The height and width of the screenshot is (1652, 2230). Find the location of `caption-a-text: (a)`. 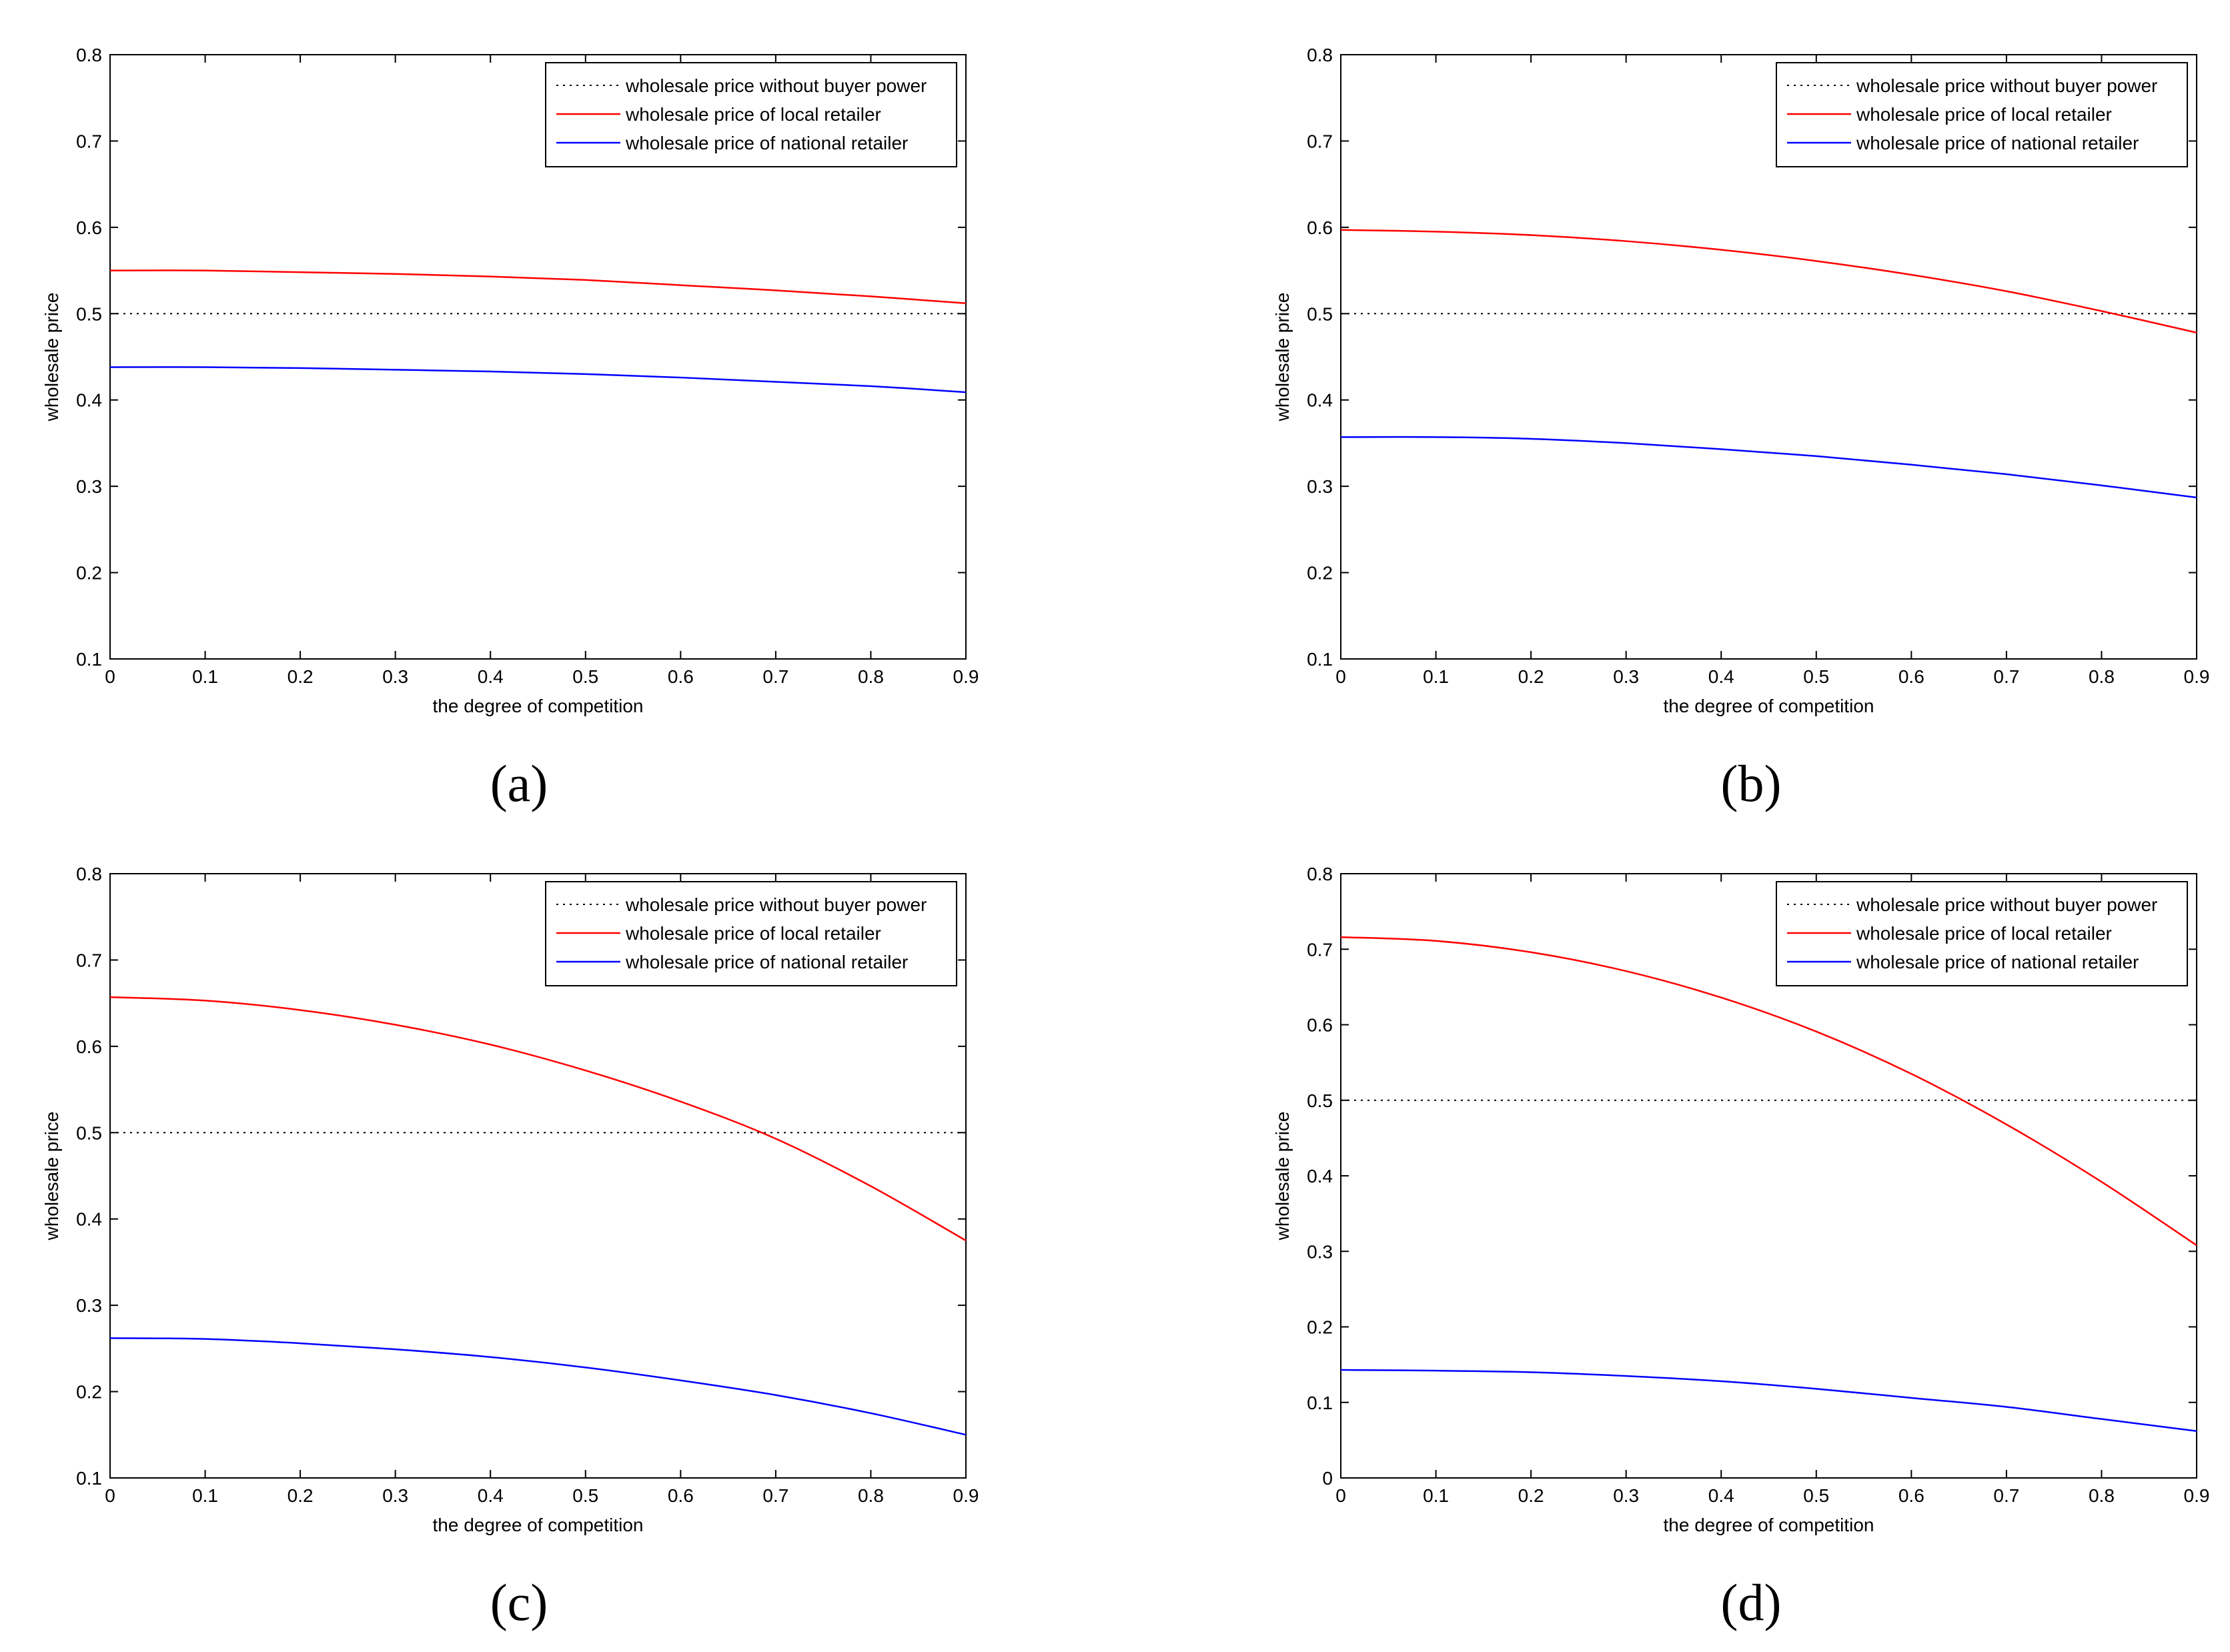

caption-a-text: (a) is located at coordinates (519, 783).